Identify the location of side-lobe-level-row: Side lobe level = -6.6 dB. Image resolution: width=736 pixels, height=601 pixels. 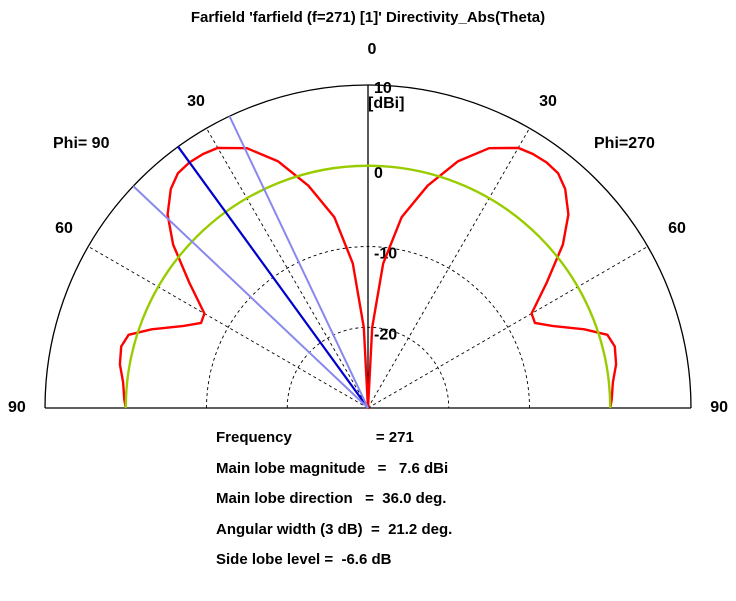
(304, 559).